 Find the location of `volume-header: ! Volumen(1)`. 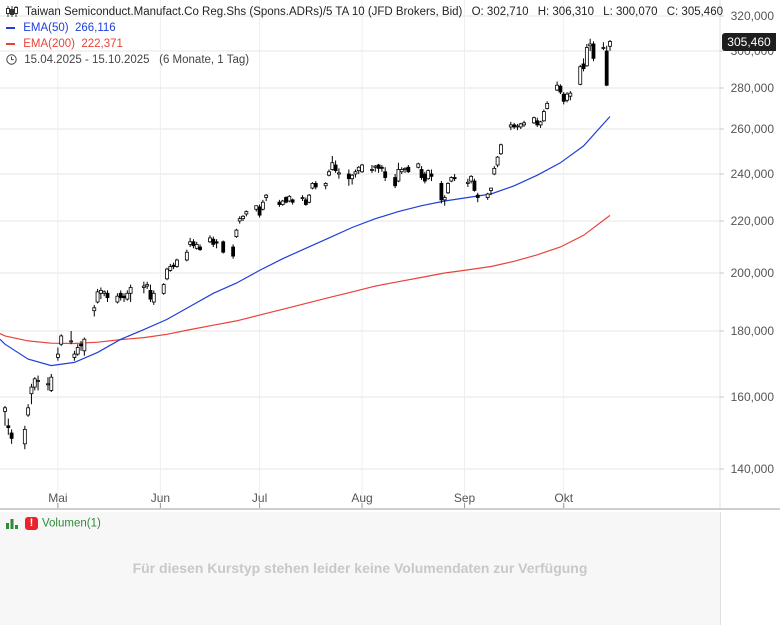

volume-header: ! Volumen(1) is located at coordinates (53, 523).